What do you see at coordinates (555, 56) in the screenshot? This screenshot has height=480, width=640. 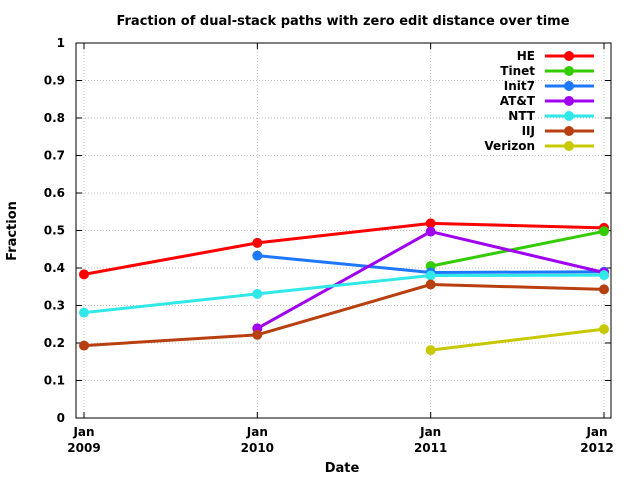 I see `legend-item-he: HE` at bounding box center [555, 56].